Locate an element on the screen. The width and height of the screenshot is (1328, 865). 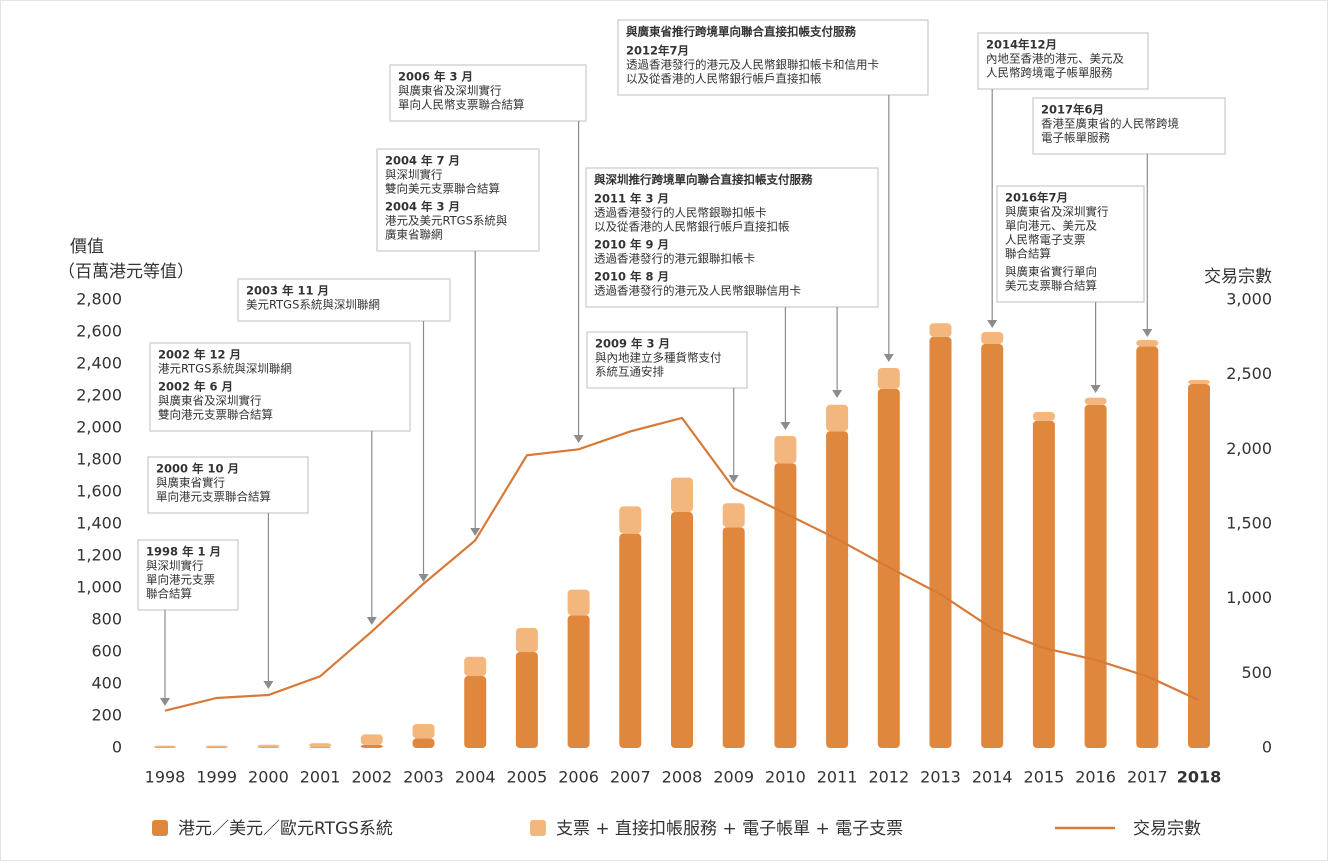
legend-swatch is located at coordinates (538, 828).